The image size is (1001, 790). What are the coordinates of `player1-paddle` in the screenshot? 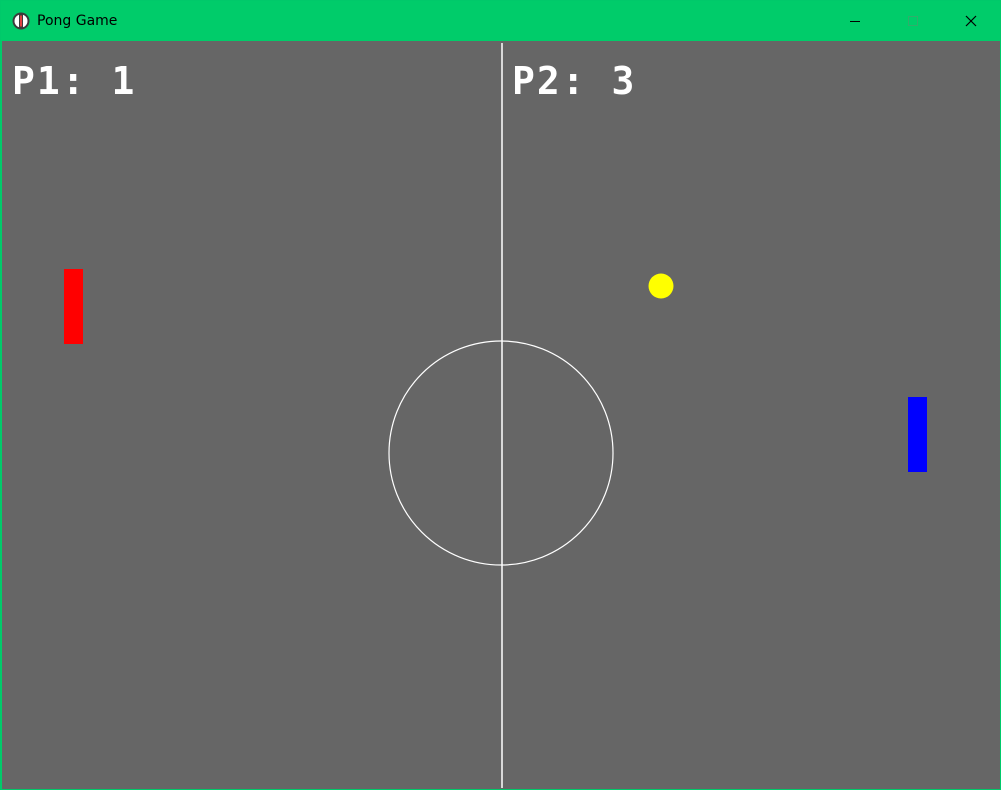 It's located at (73, 306).